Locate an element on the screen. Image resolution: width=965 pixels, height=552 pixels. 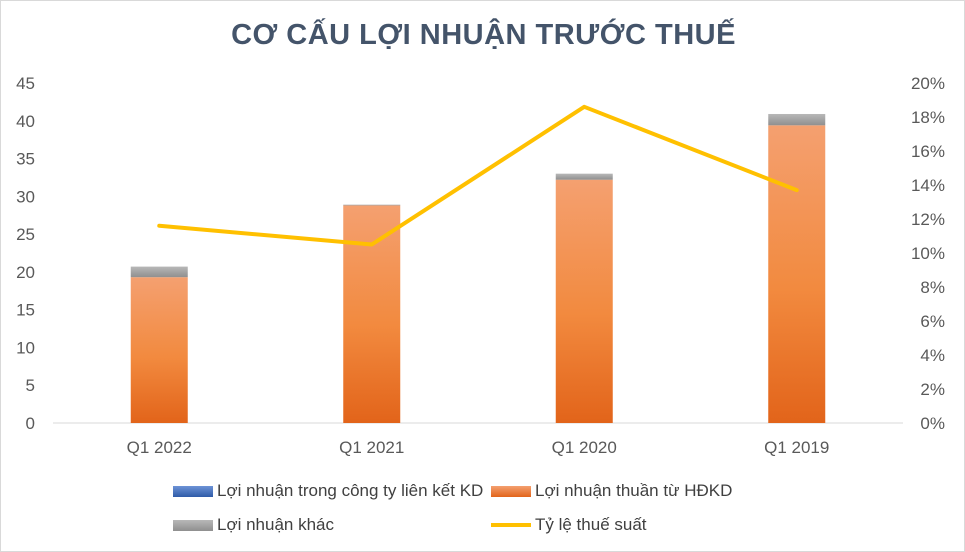
right-axis-tick-label: 20% is located at coordinates (928, 83).